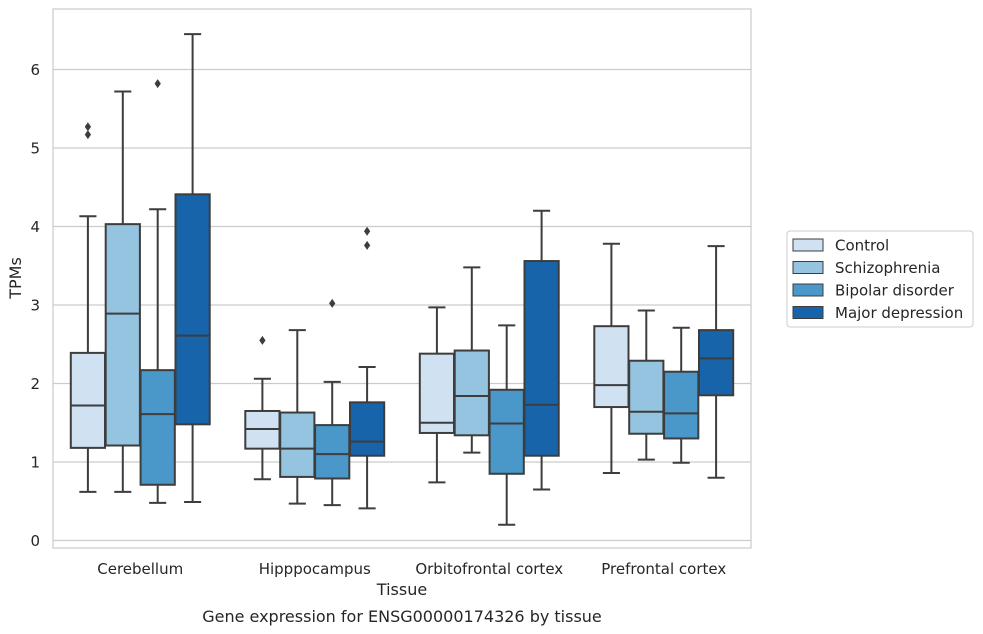 This screenshot has height=634, width=983. What do you see at coordinates (401, 589) in the screenshot?
I see `x-axis-title: Tissue` at bounding box center [401, 589].